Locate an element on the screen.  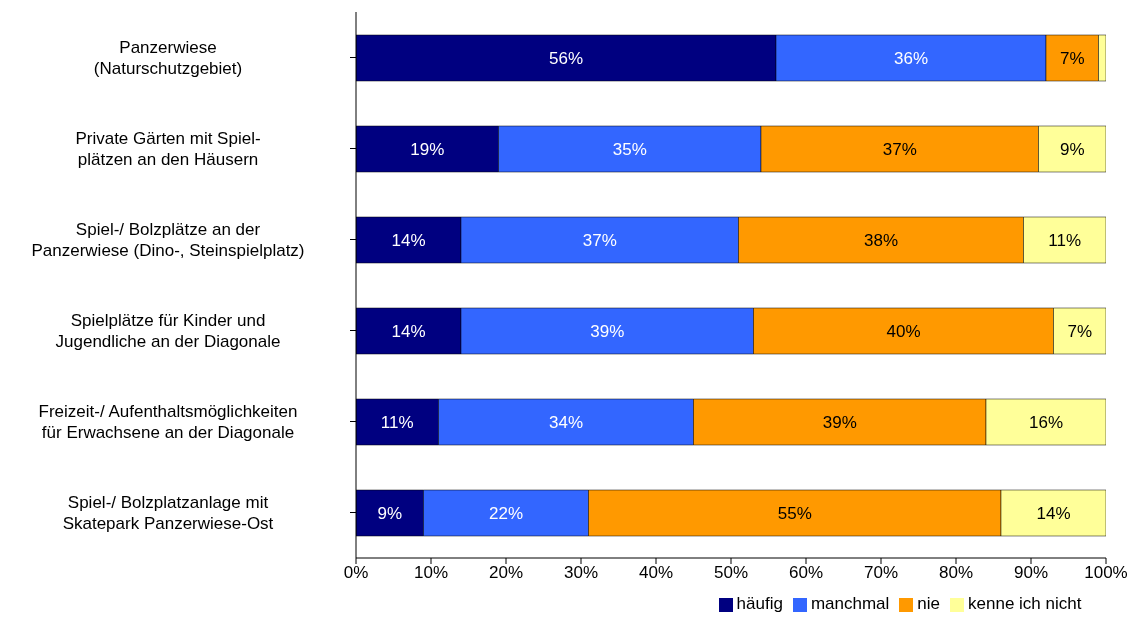
data-label: 56% is located at coordinates (566, 58).